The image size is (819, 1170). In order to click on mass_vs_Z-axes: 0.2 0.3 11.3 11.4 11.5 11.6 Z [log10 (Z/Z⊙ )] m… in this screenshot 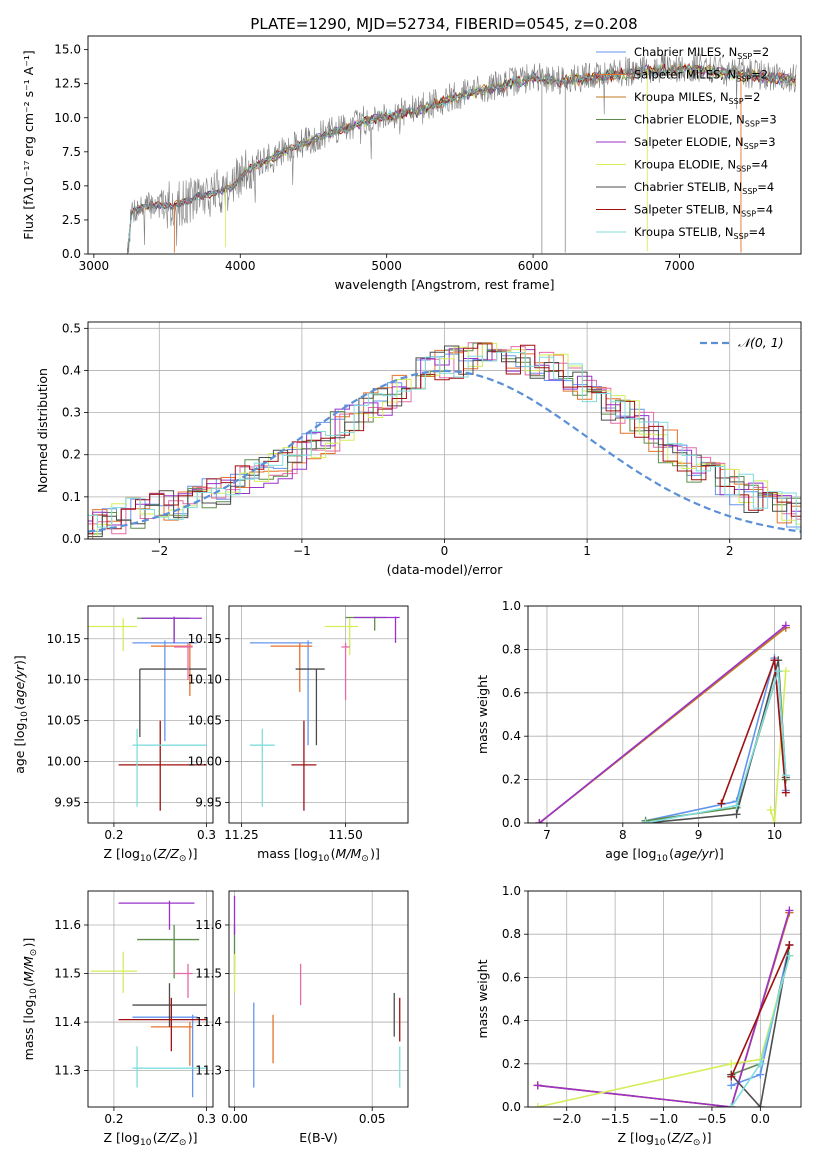, I will do `click(118, 1019)`.